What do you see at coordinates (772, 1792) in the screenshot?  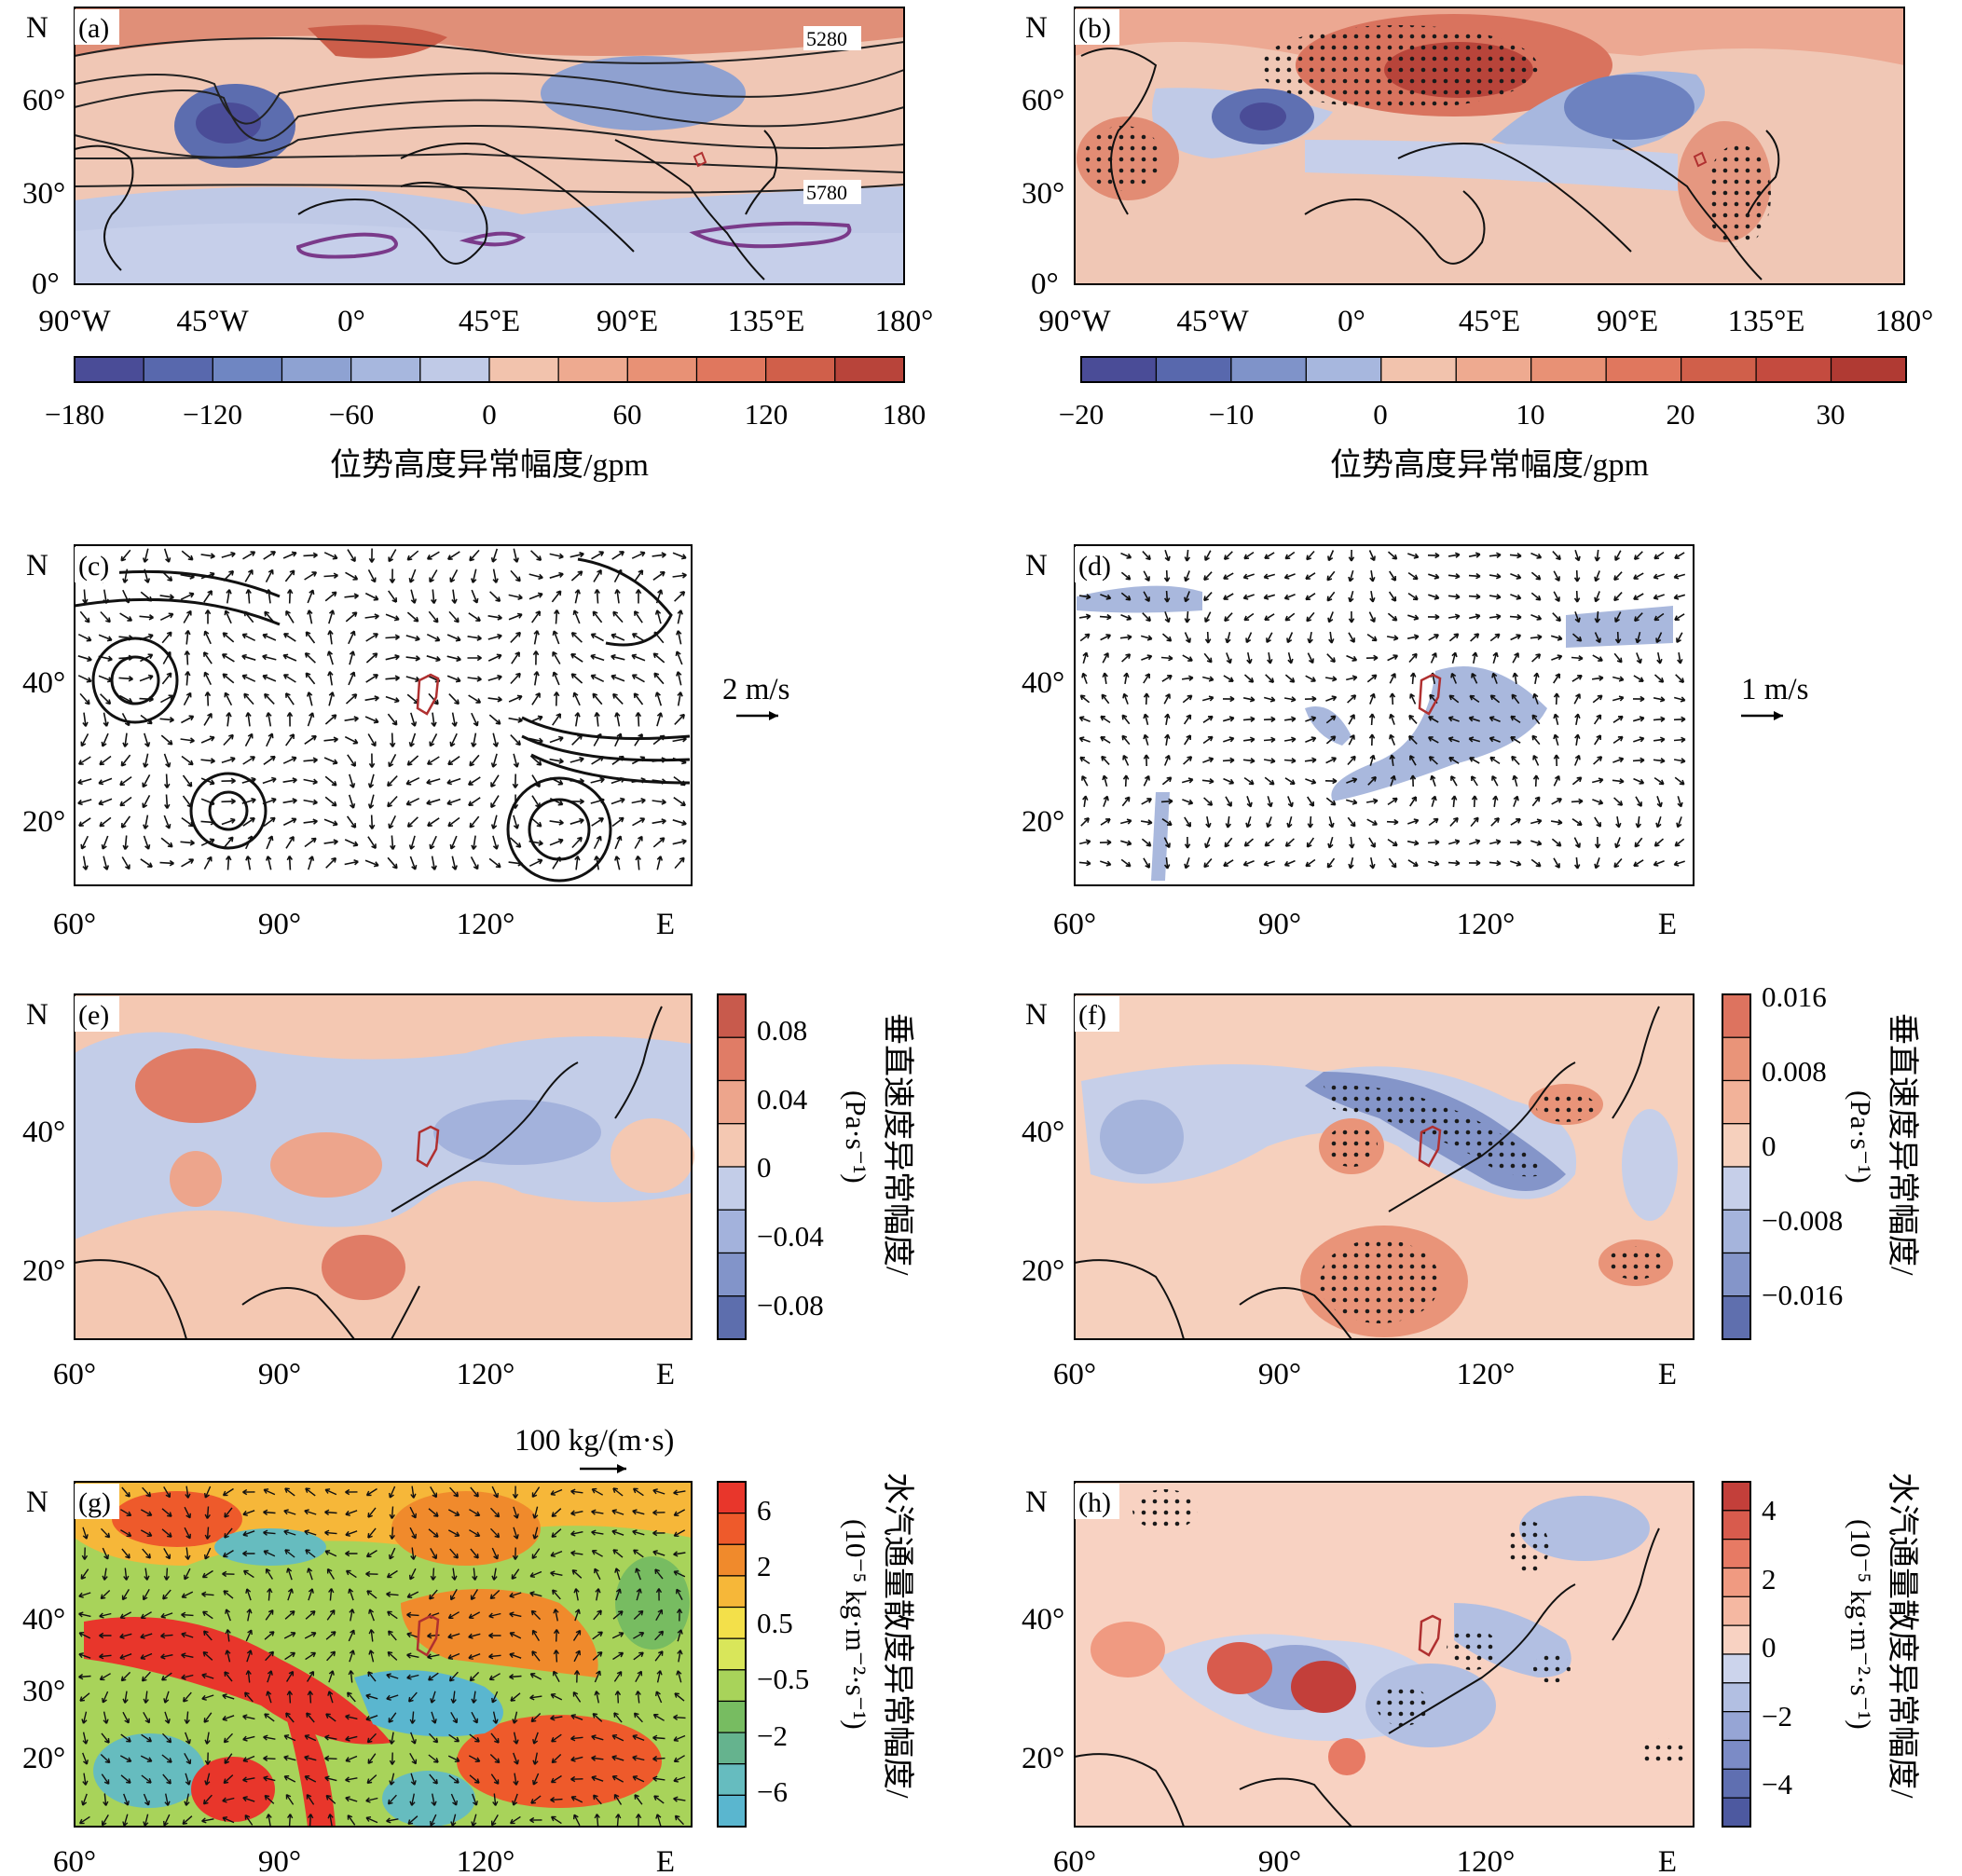 I see `colorbar-tick: −6` at bounding box center [772, 1792].